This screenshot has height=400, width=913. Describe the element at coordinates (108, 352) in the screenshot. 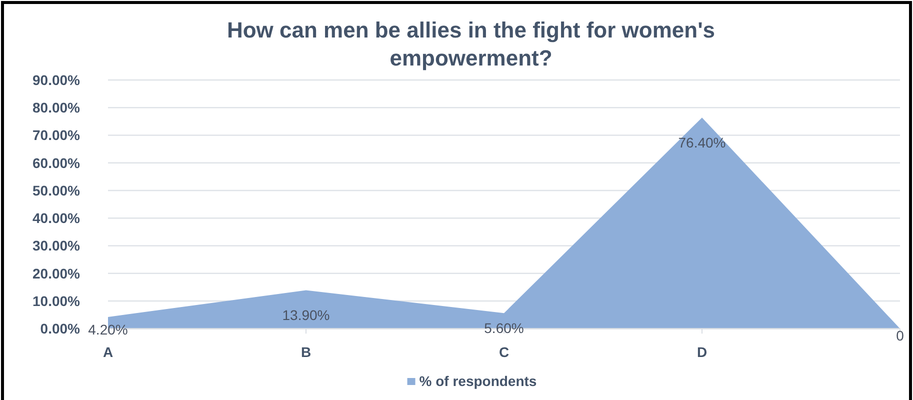

I see `x-tick-label: A` at that location.